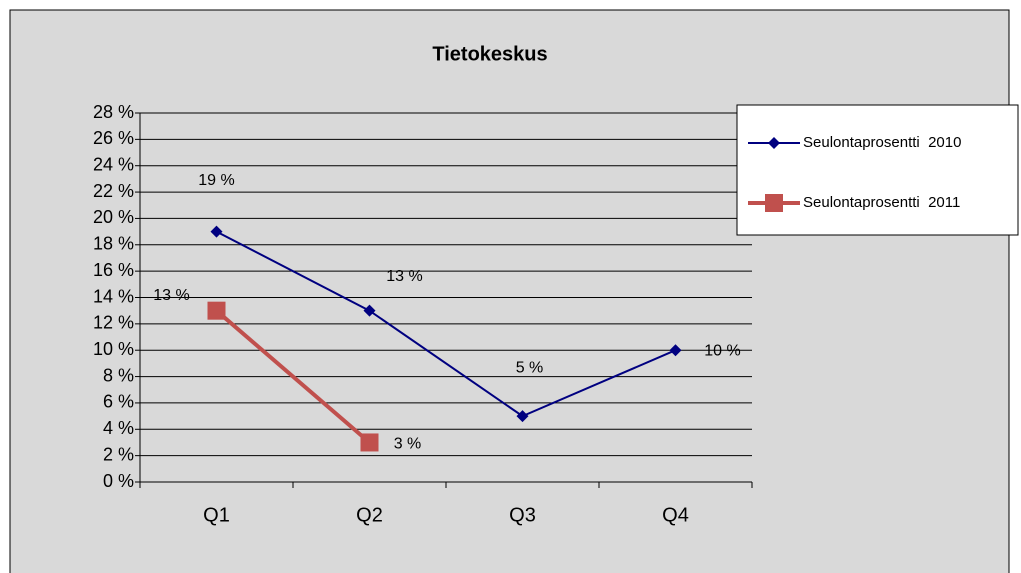  I want to click on y-tick-label: 20 %, so click(113, 217).